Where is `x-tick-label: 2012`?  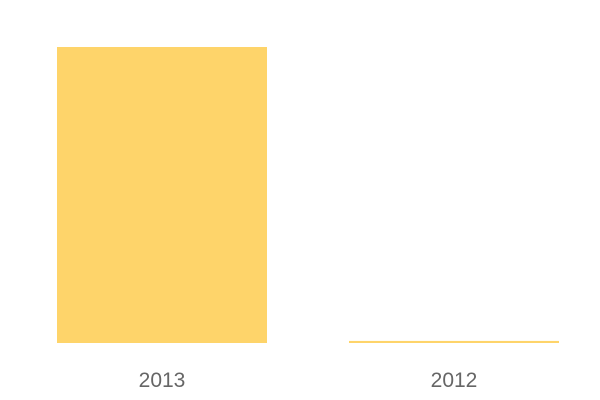
x-tick-label: 2012 is located at coordinates (454, 380).